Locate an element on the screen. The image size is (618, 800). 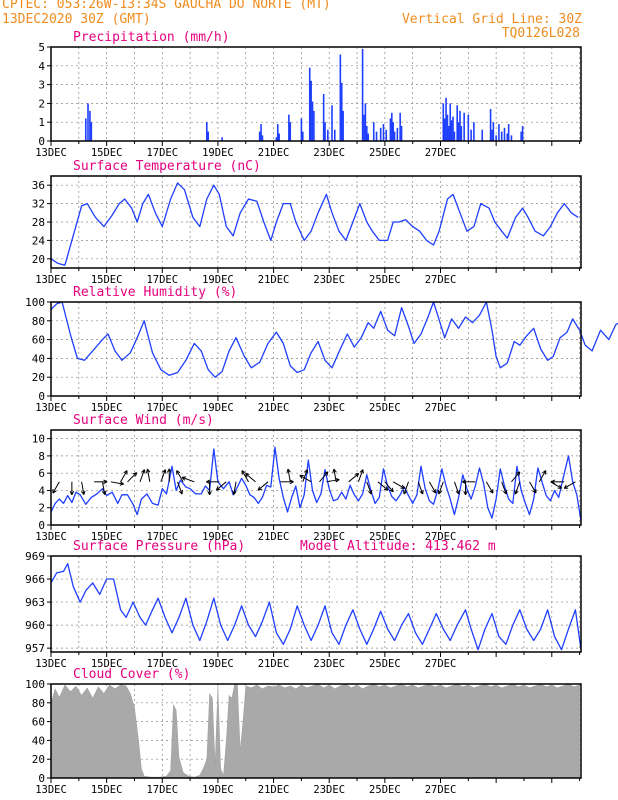
cloud-ytick-label: 80 is located at coordinates (38, 703).